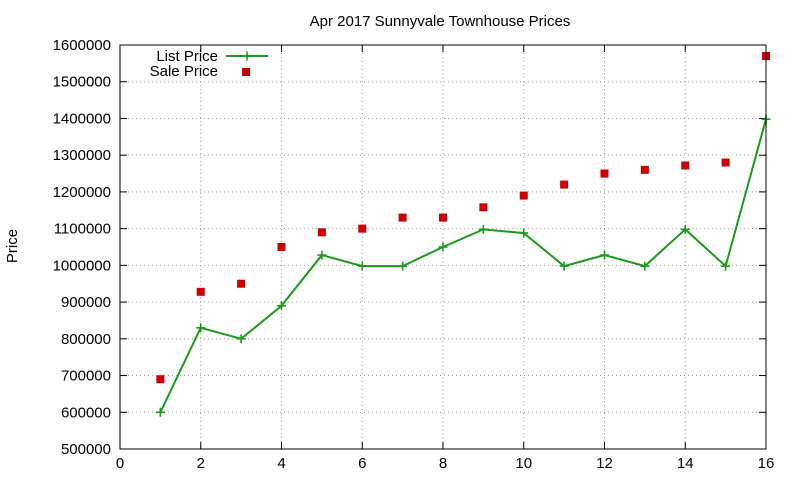 The image size is (800, 480). What do you see at coordinates (184, 71) in the screenshot?
I see `legend-label-sale-price: Sale Price` at bounding box center [184, 71].